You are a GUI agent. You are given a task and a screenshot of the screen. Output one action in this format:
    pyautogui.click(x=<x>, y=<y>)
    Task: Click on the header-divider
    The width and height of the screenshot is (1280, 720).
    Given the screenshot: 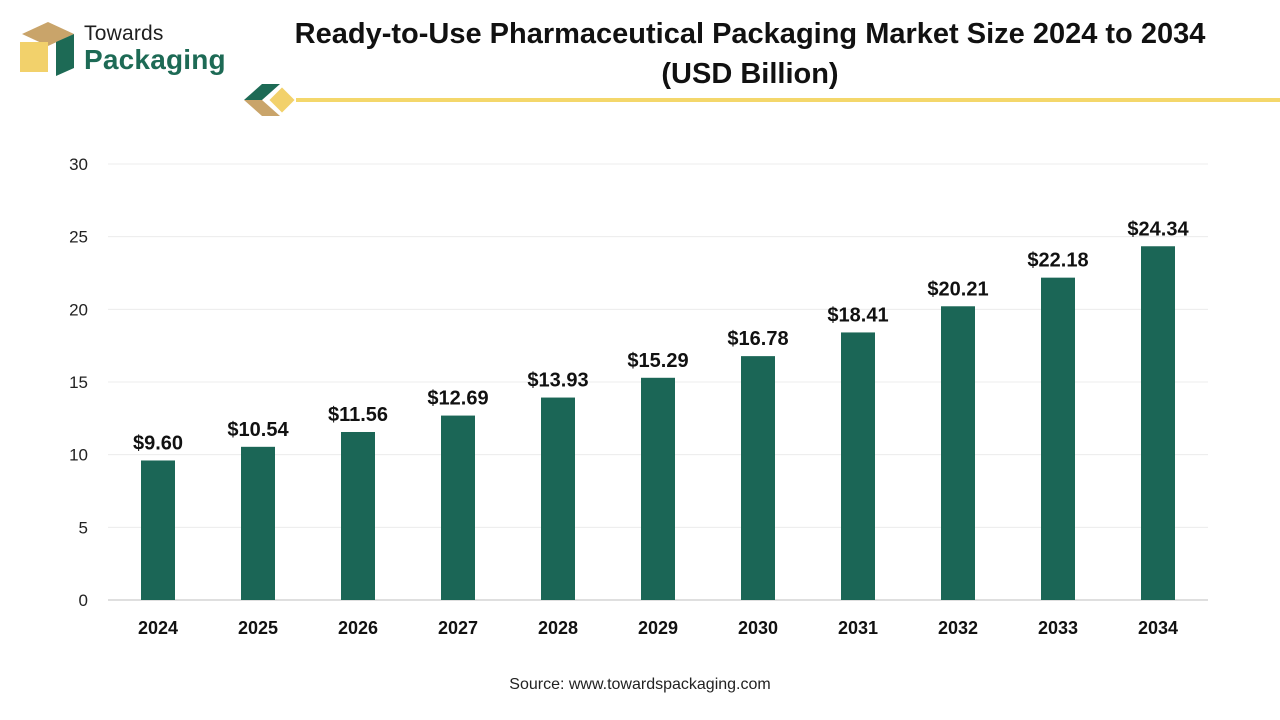 What is the action you would take?
    pyautogui.click(x=762, y=100)
    